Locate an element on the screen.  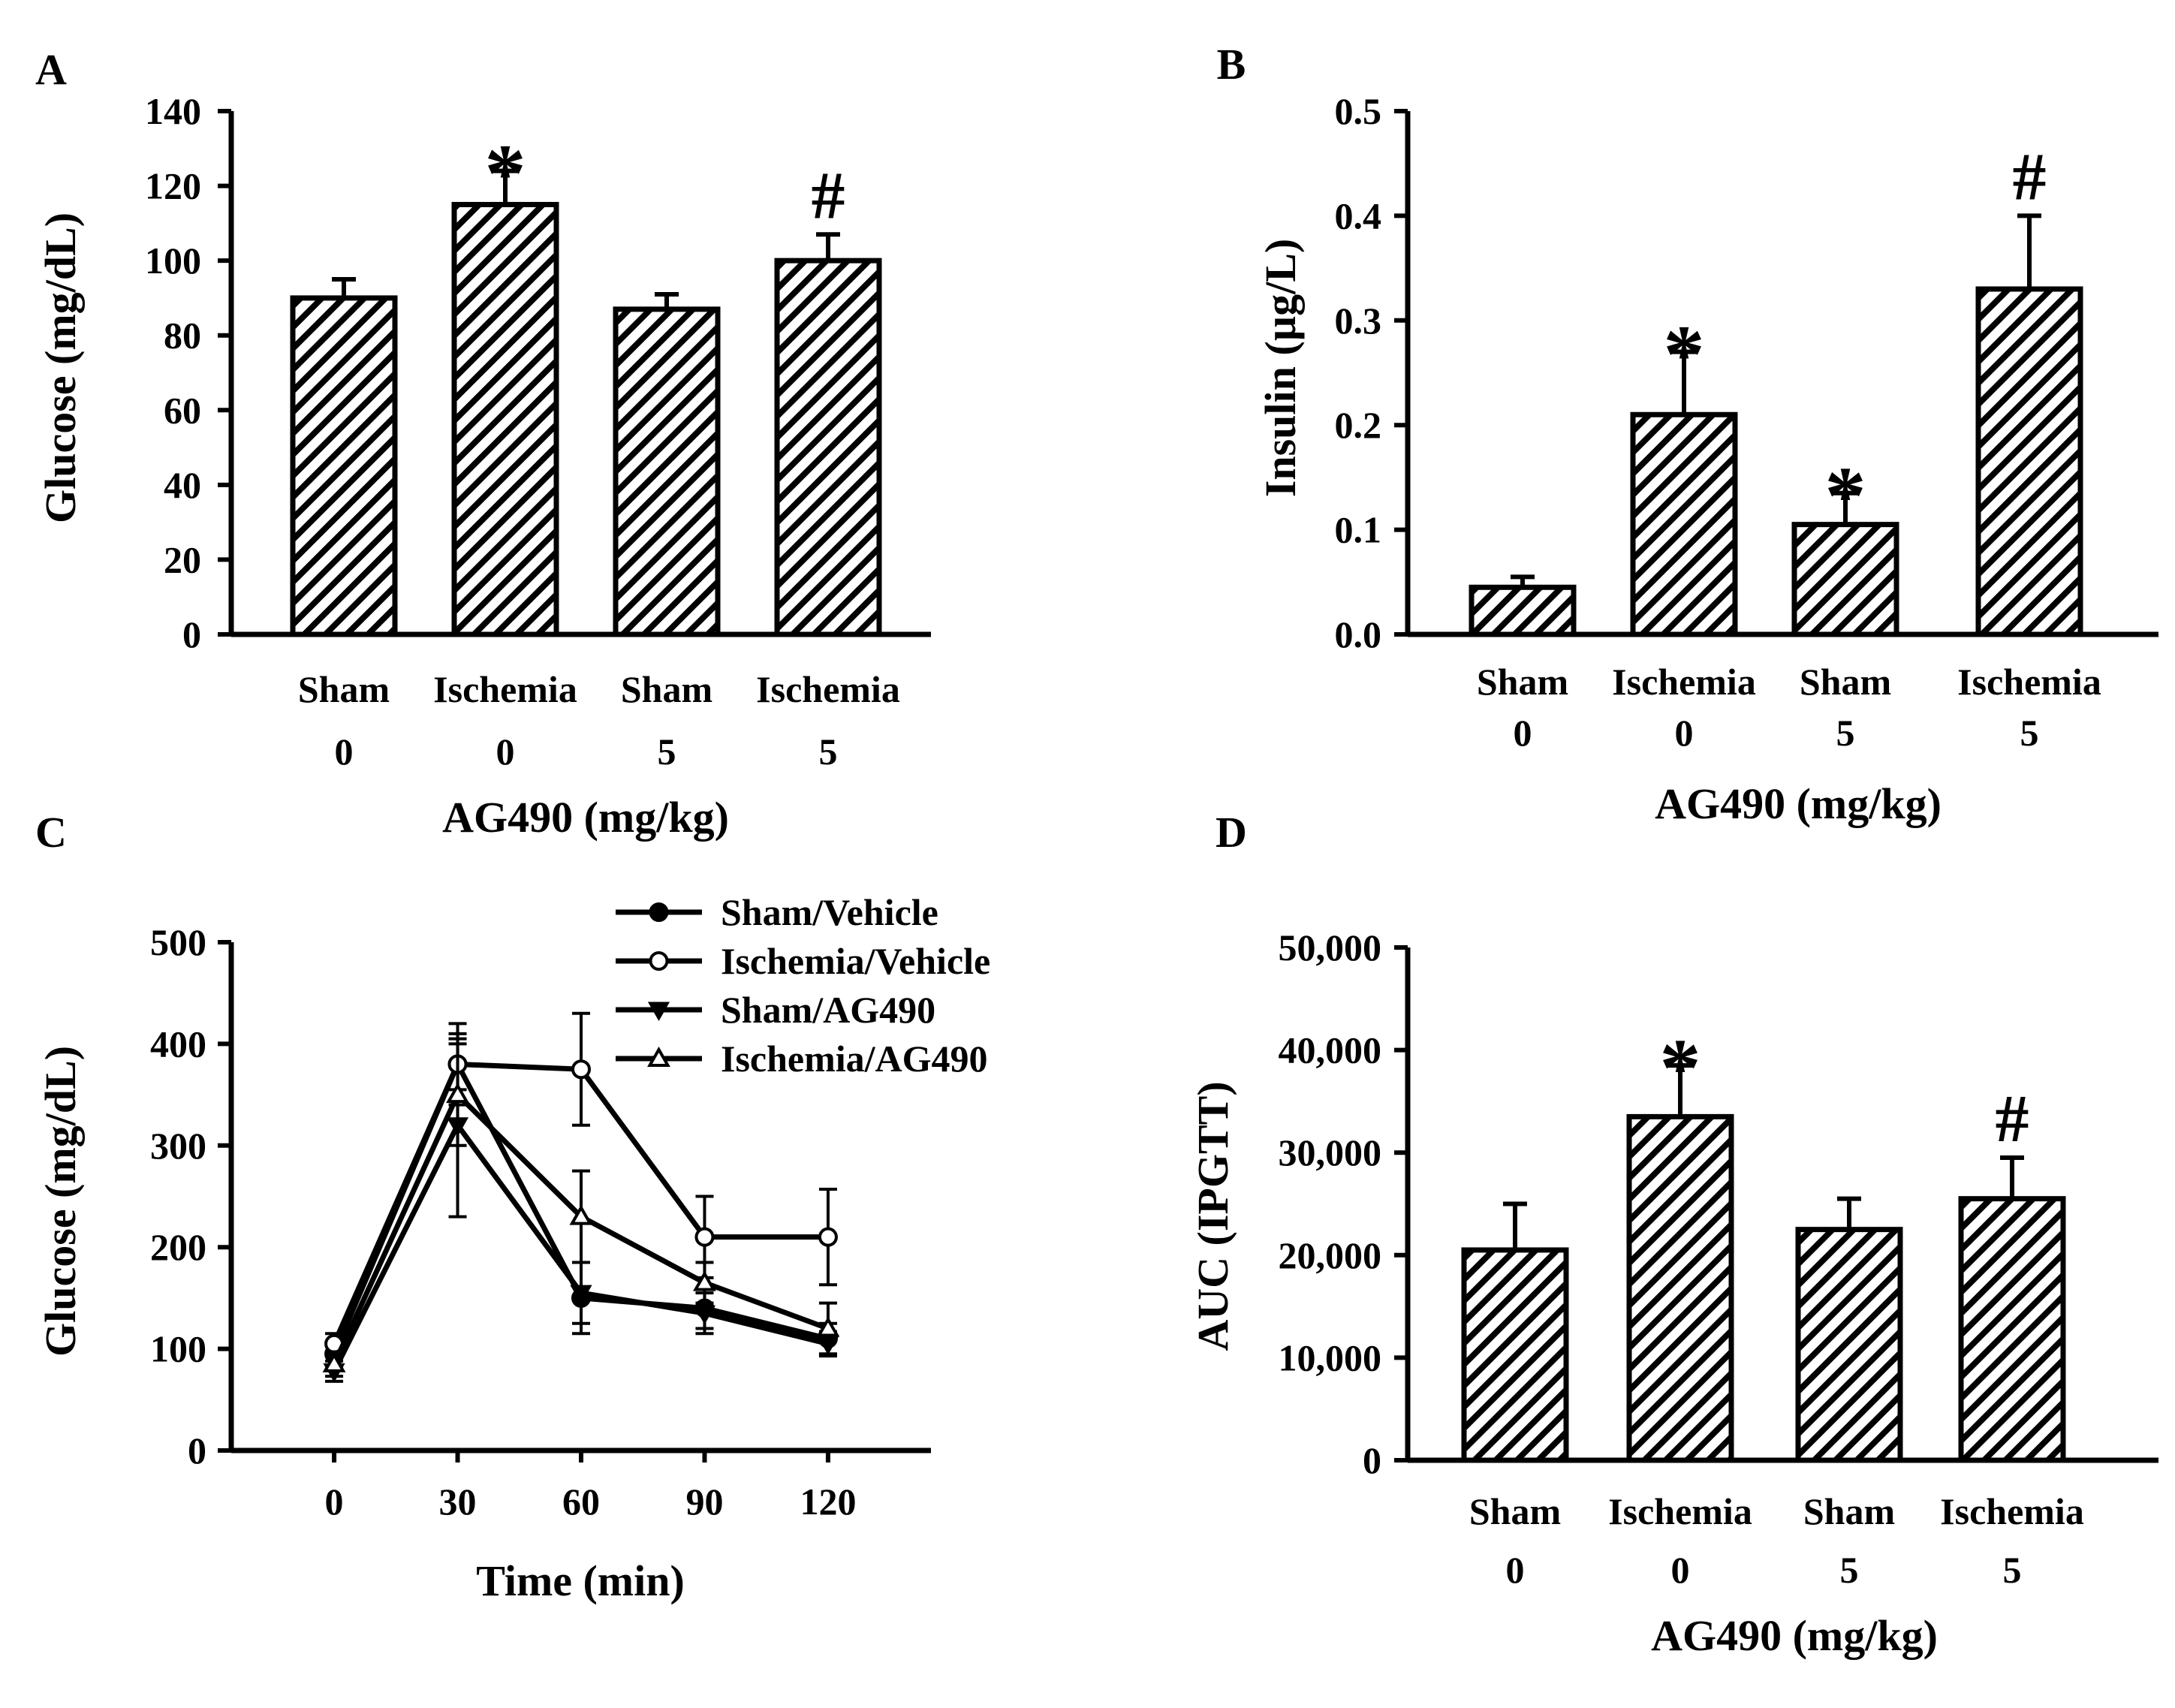
legend-label: Sham/Vehicle is located at coordinates (829, 912).